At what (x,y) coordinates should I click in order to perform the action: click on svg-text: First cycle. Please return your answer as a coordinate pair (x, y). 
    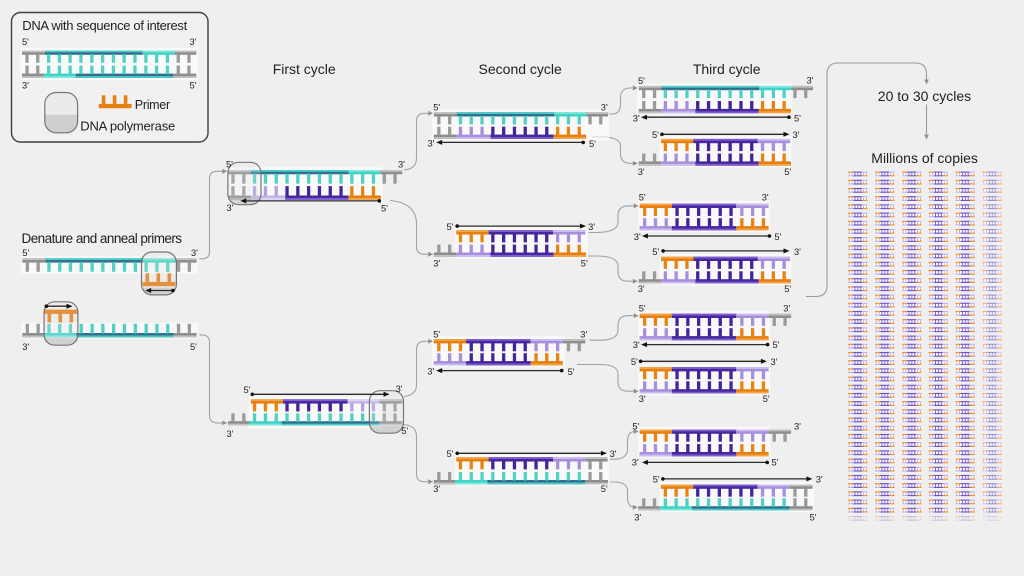
    Looking at the image, I should click on (304, 69).